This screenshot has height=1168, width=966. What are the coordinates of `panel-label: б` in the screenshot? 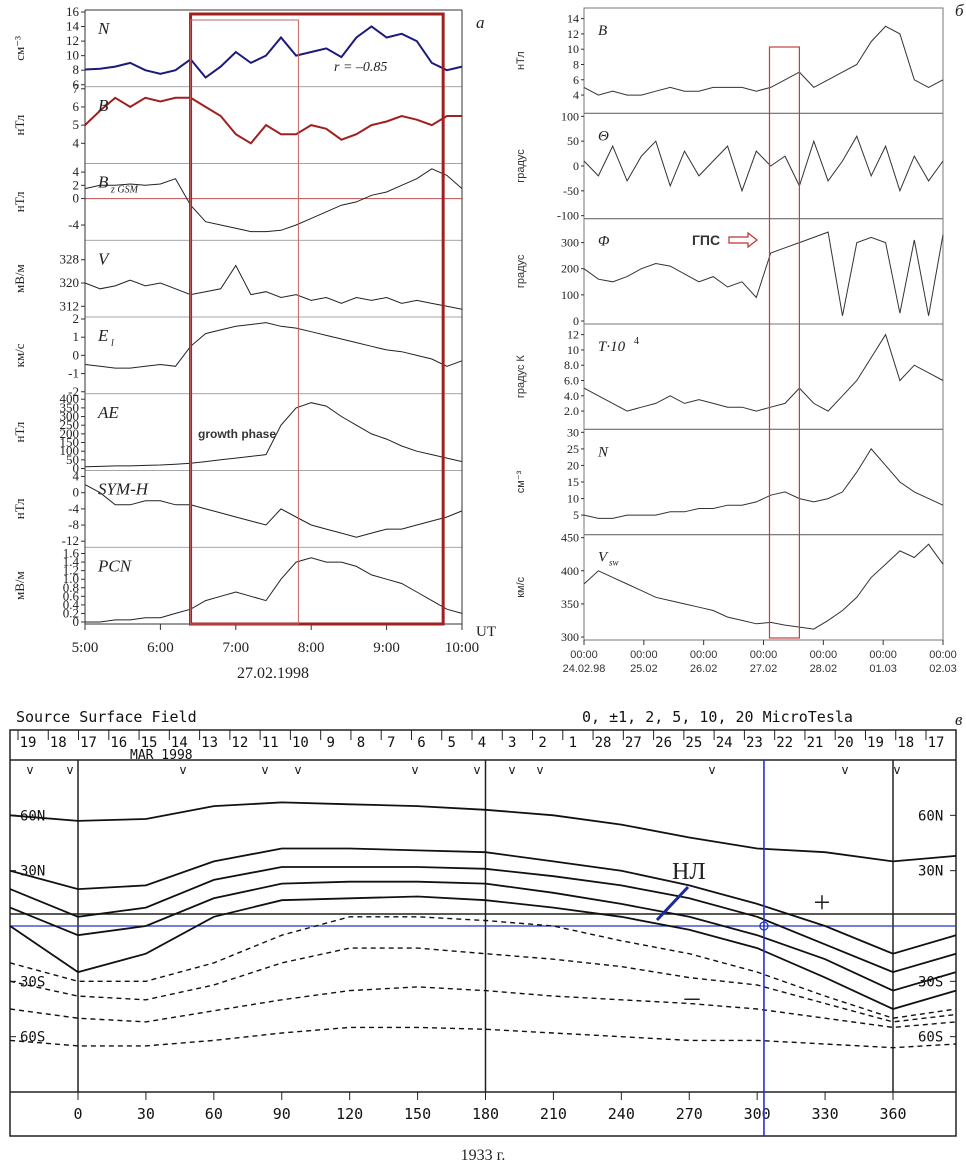 It's located at (959, 10).